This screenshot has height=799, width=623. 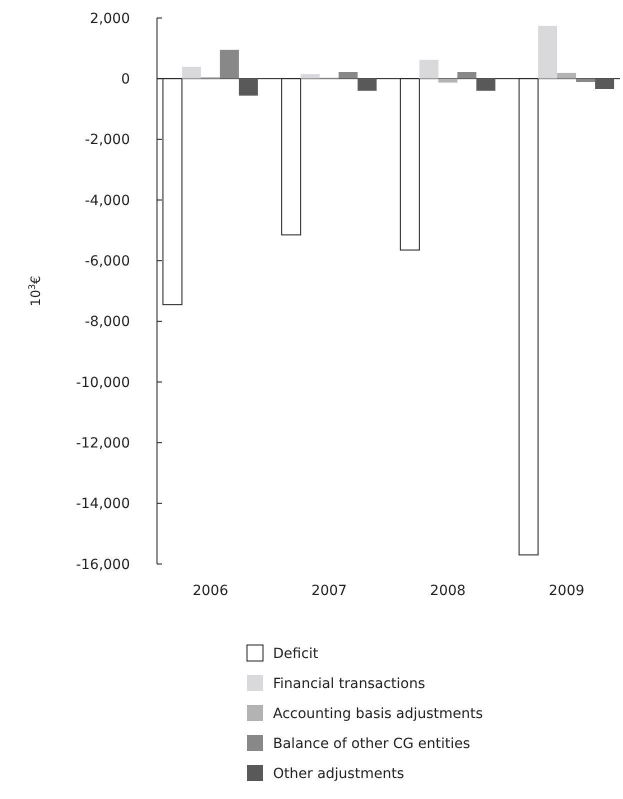 What do you see at coordinates (103, 504) in the screenshot?
I see `y-tick-label: -14,000` at bounding box center [103, 504].